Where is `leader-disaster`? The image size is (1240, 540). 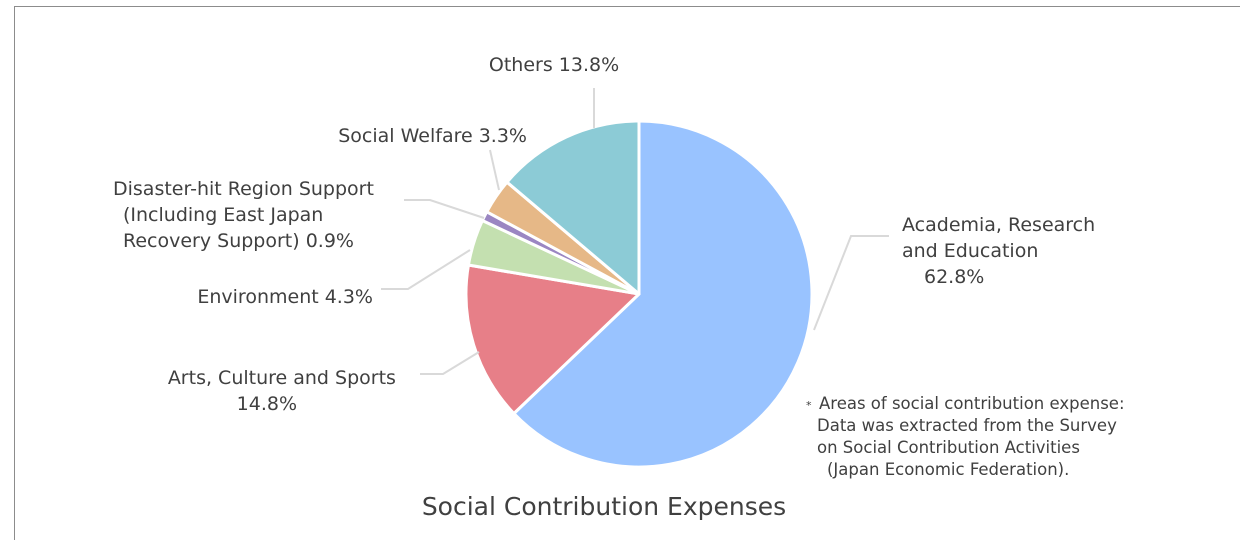 leader-disaster is located at coordinates (444, 209).